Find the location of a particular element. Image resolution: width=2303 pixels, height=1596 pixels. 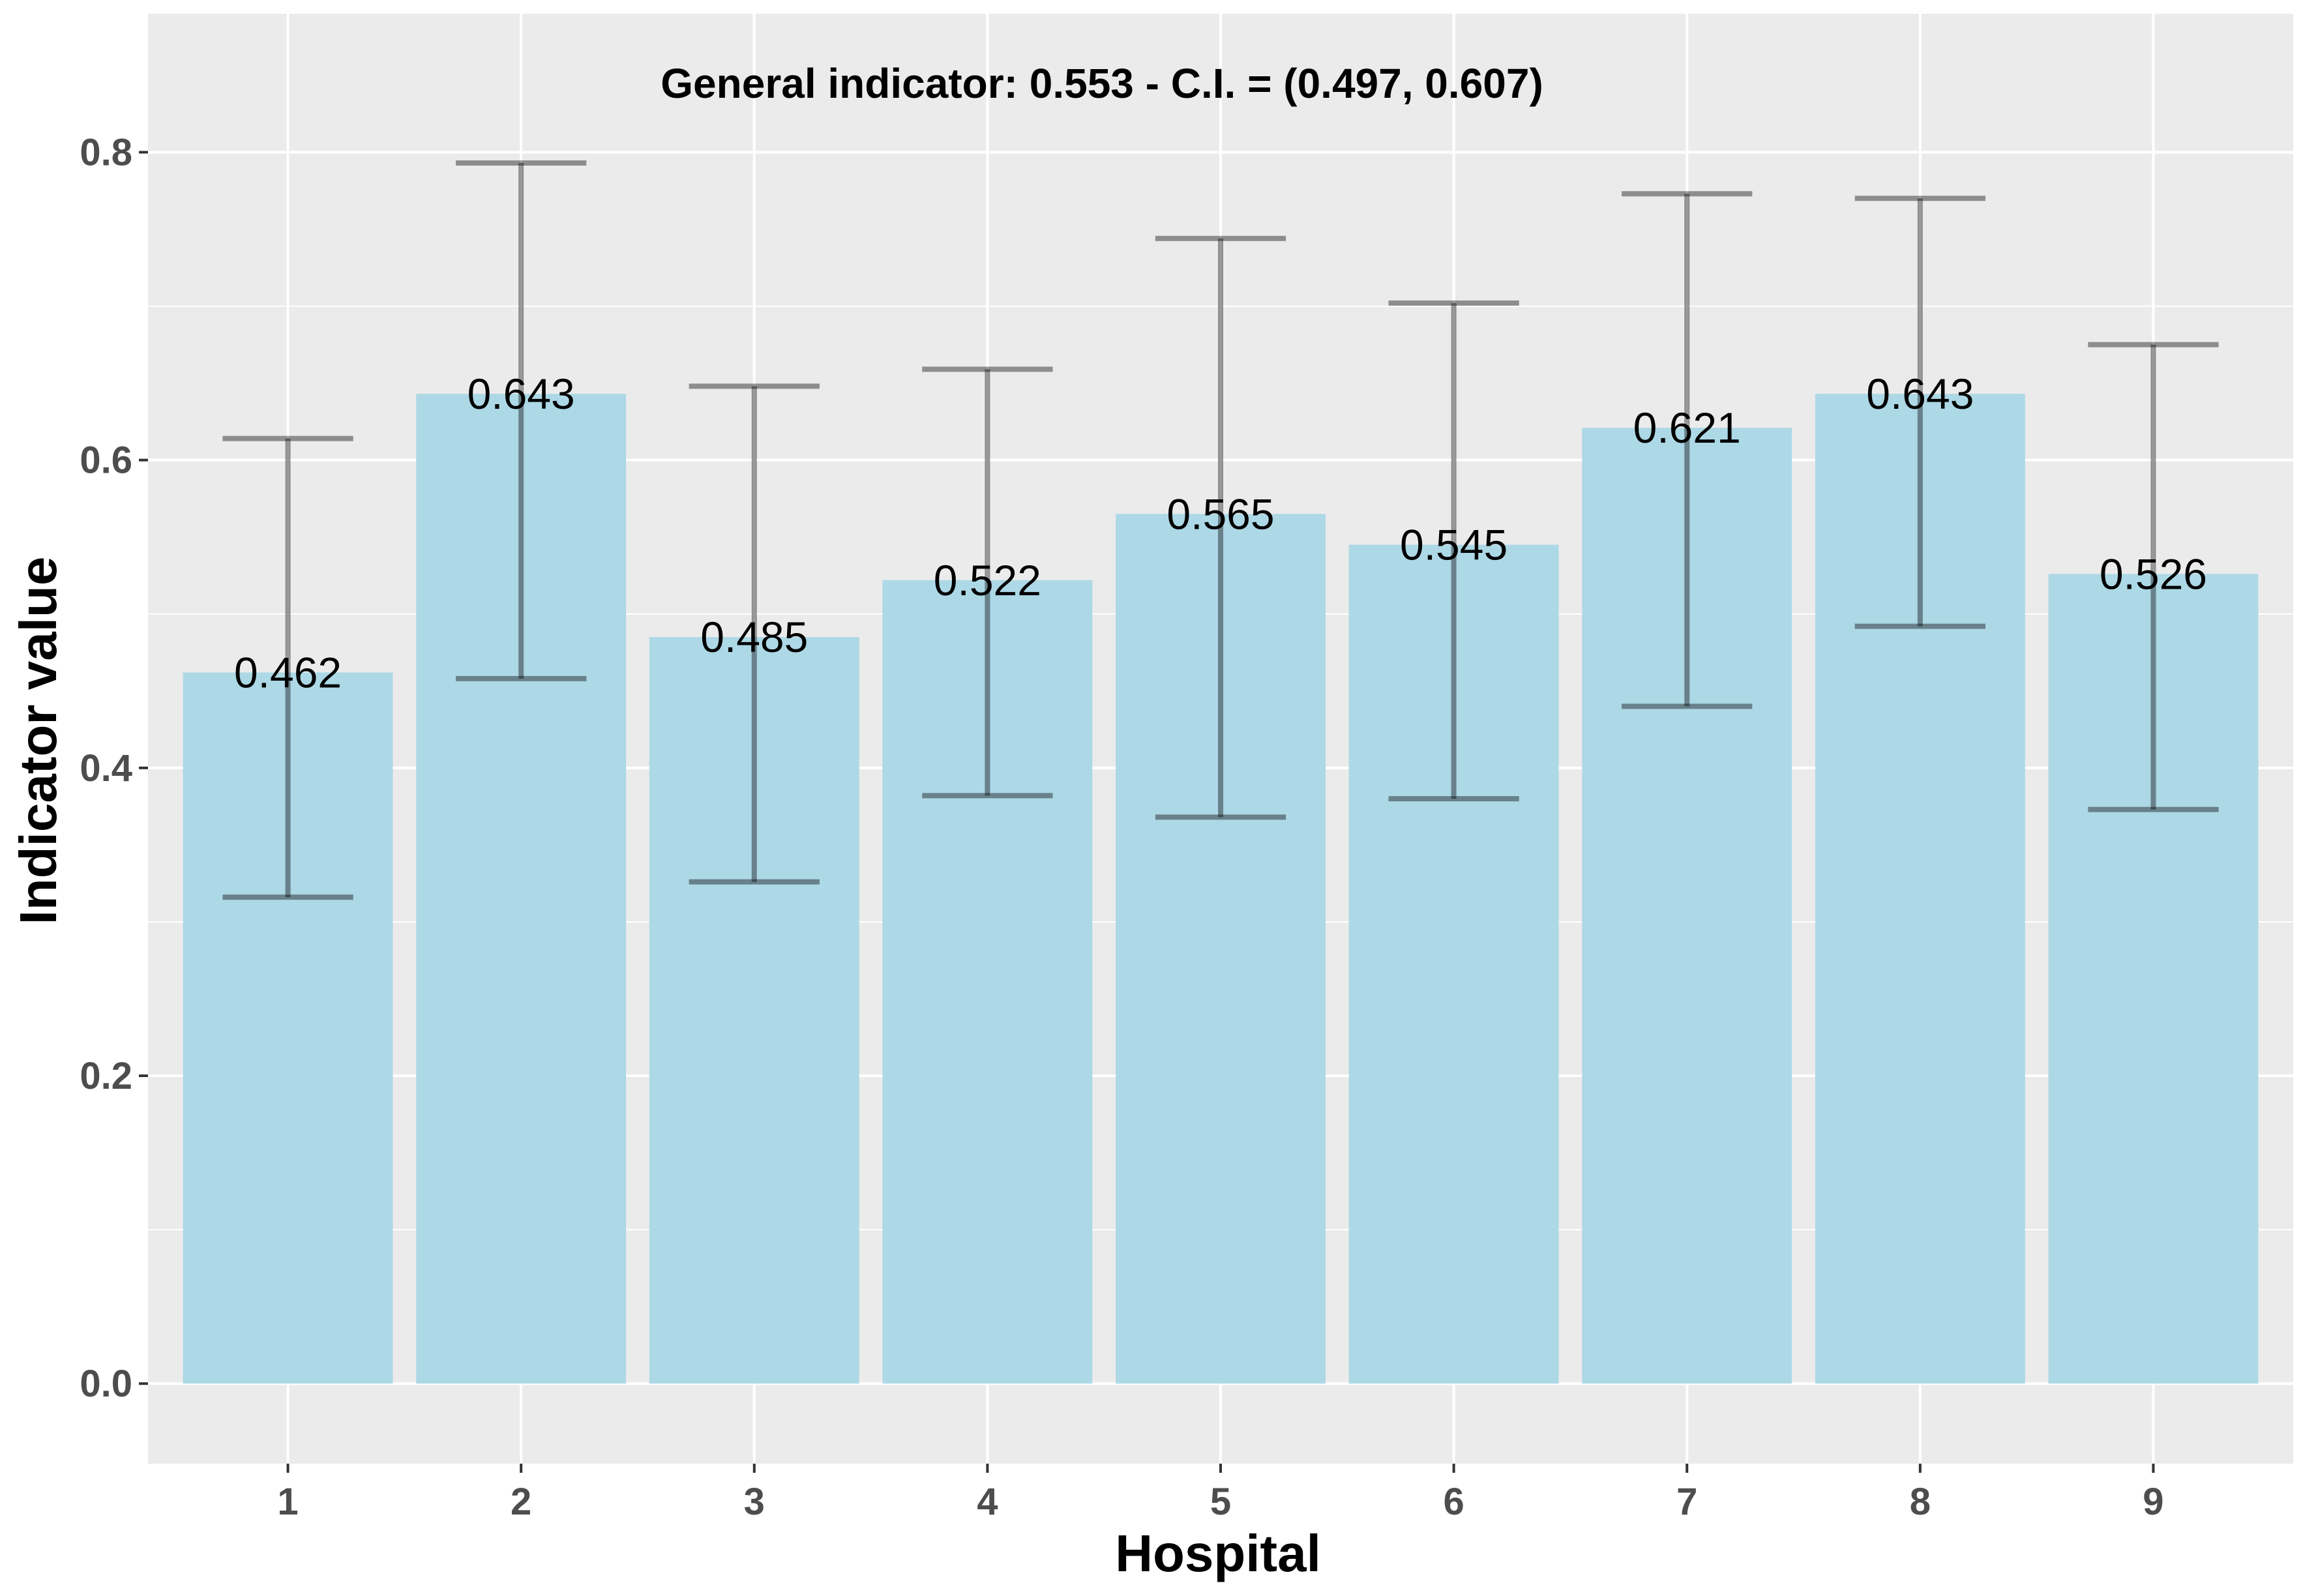

data-label-hospital-8: 0.643 is located at coordinates (1920, 394).